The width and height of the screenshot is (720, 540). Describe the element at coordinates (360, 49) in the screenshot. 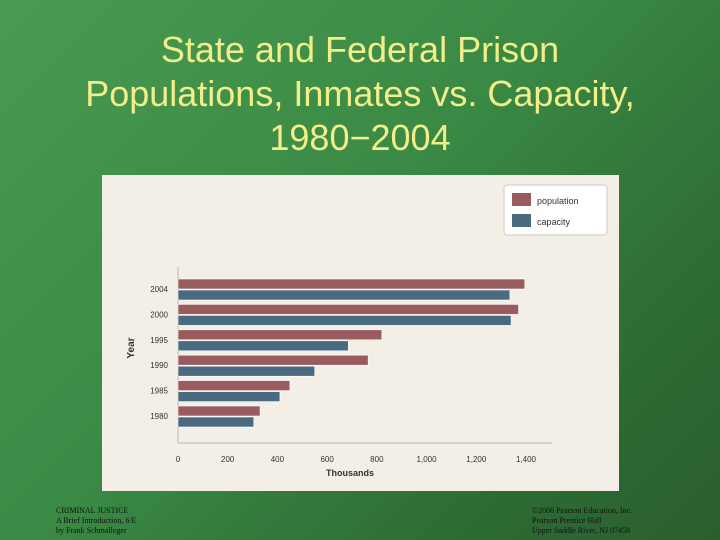

I see `title-line-1: State and Federal Prison` at that location.